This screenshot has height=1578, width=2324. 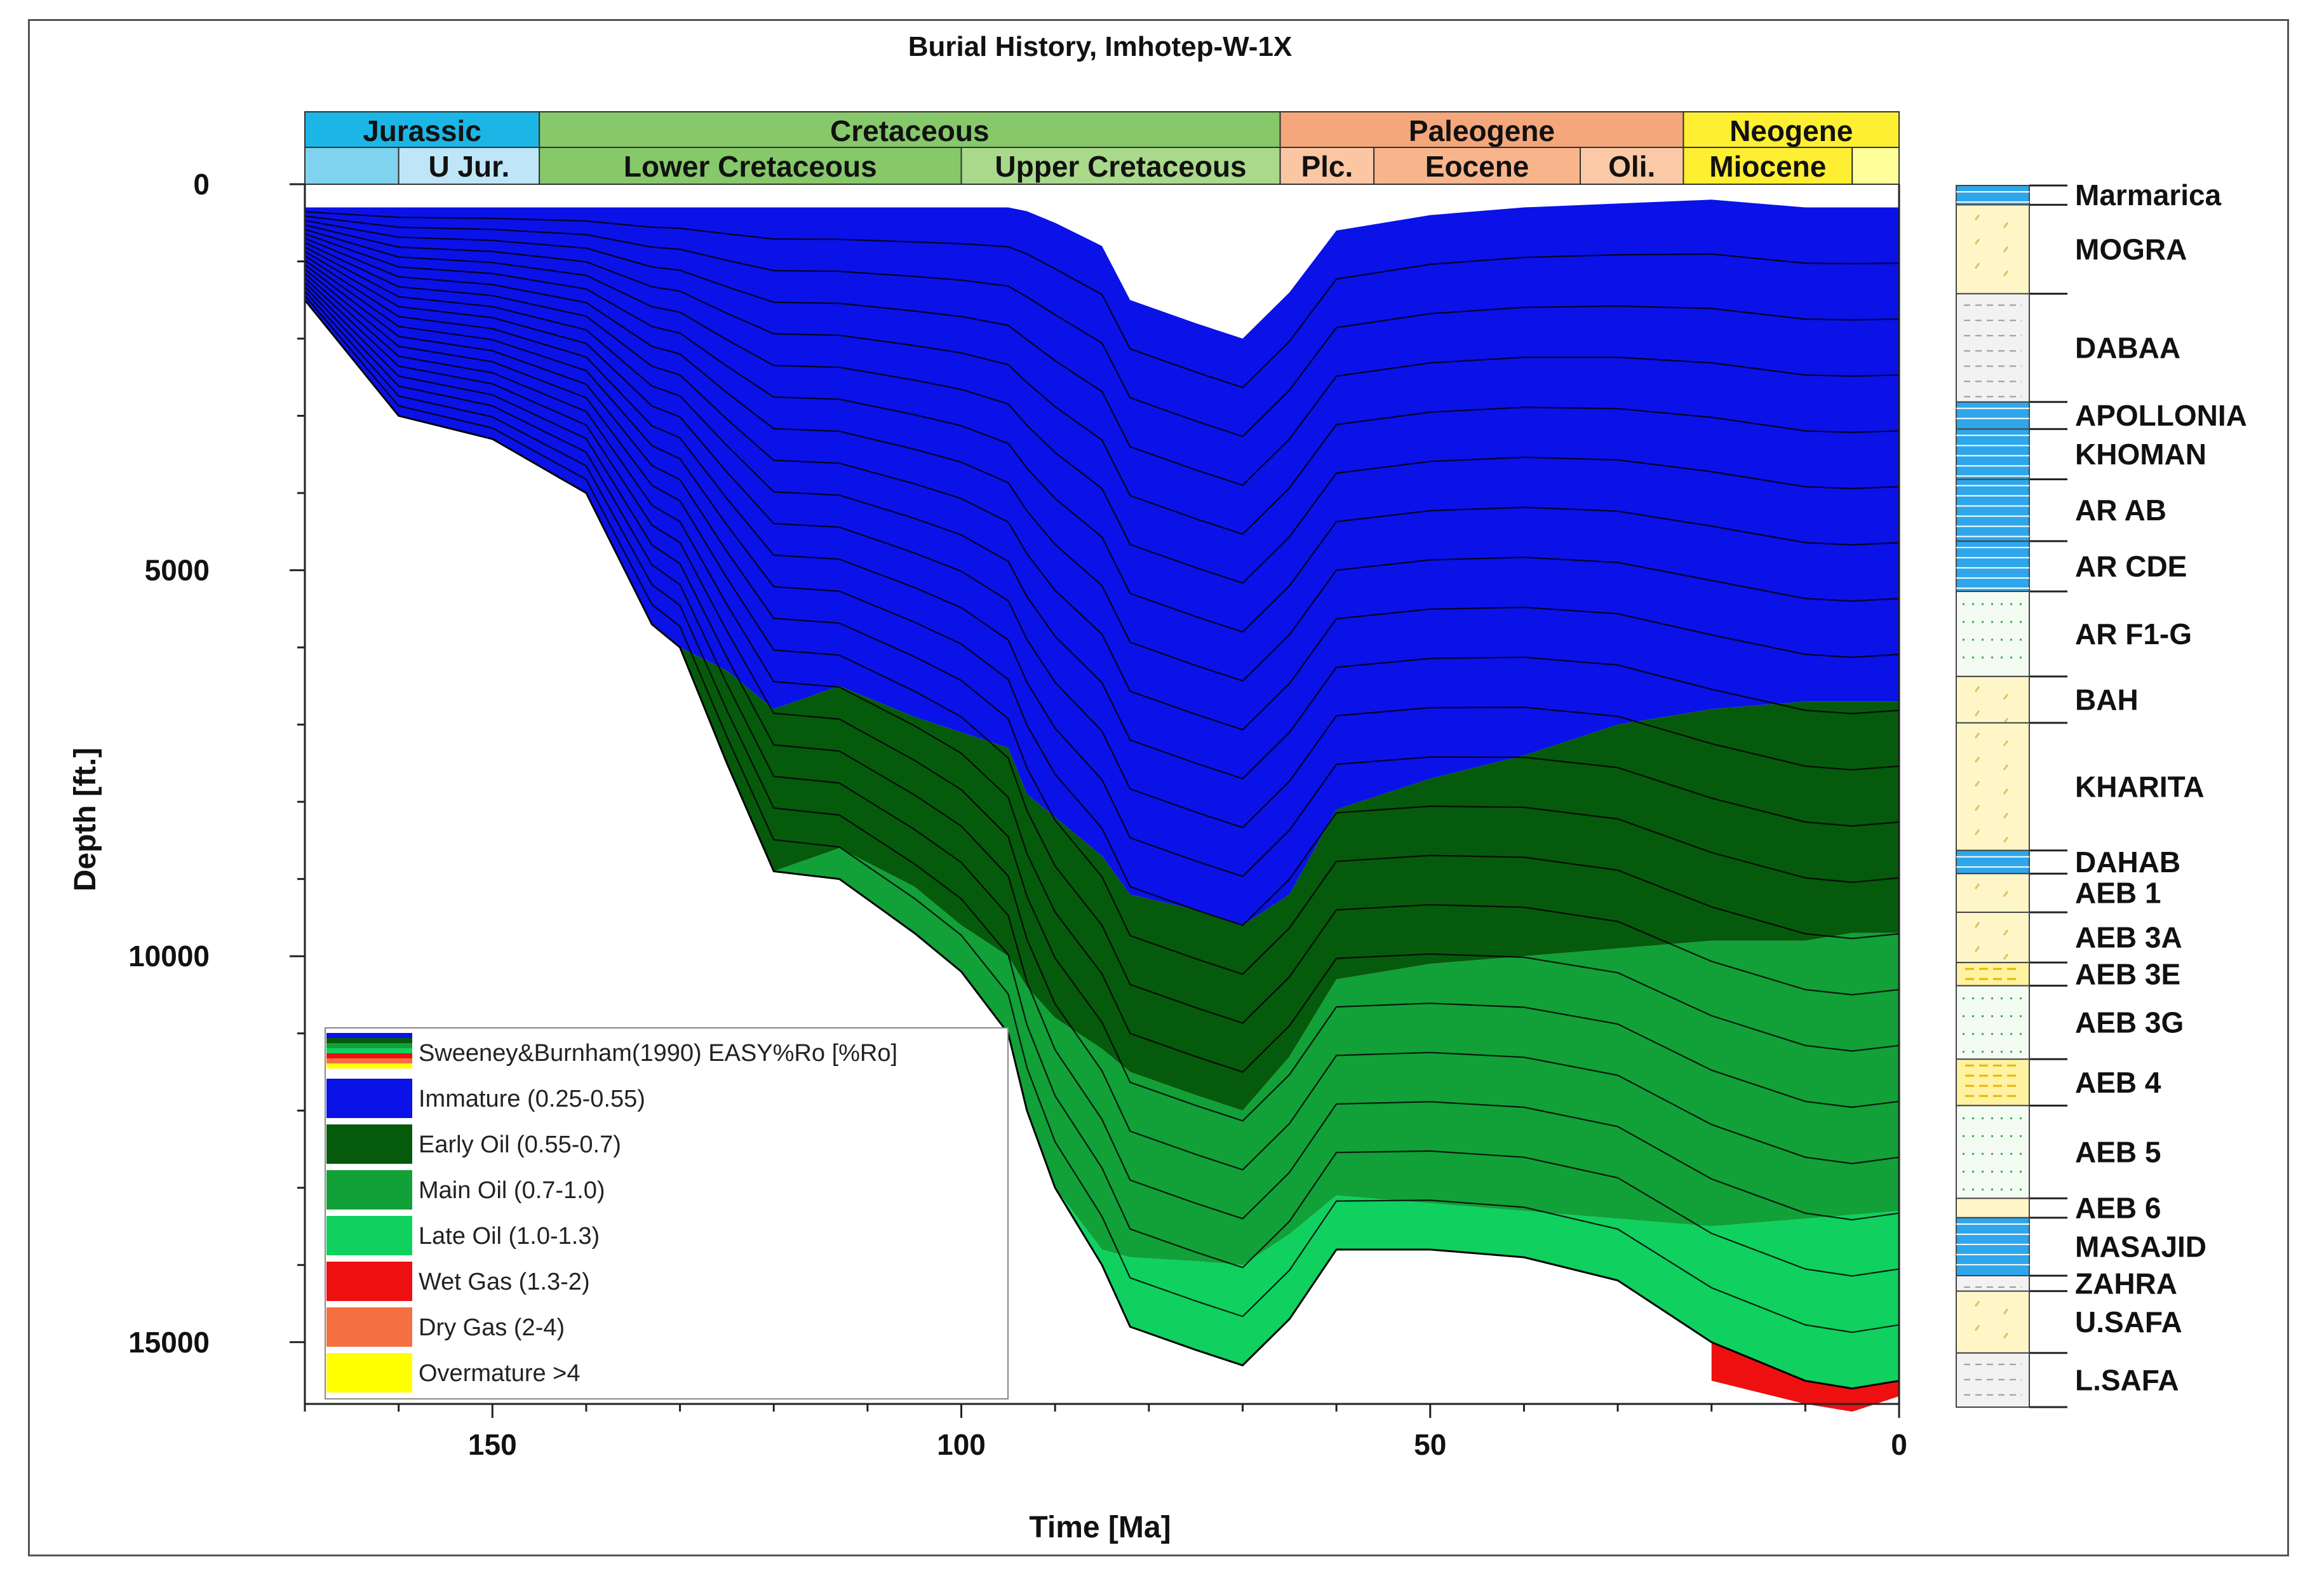 I want to click on formation-label: MASAJID, so click(x=2141, y=1246).